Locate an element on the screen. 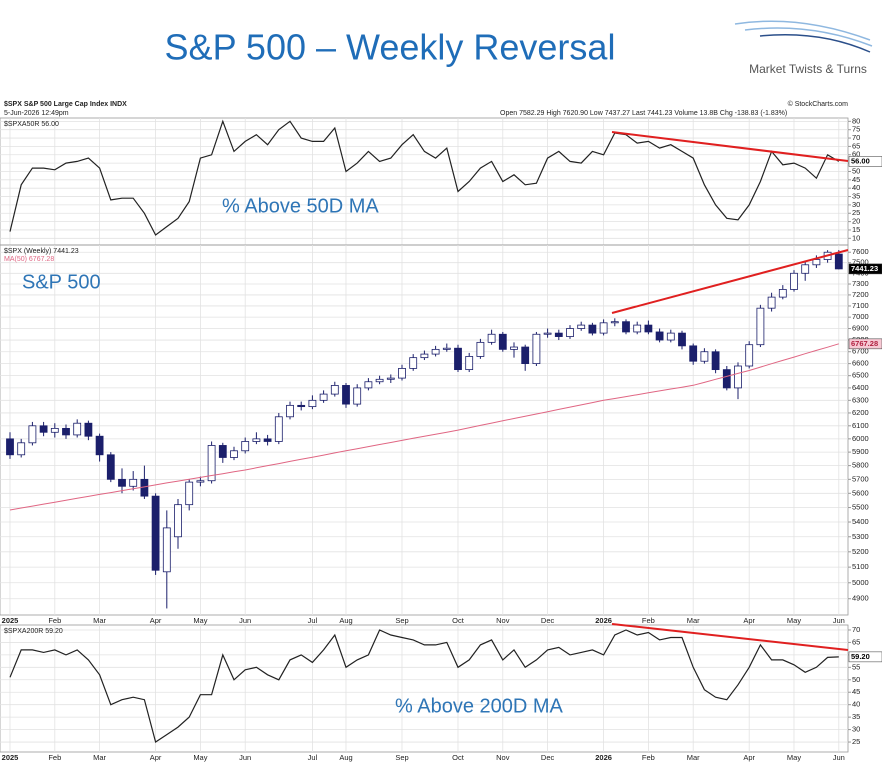 The height and width of the screenshot is (764, 882). symbol: $SPX S&P 500 Large Cap Index INDX is located at coordinates (65, 104).